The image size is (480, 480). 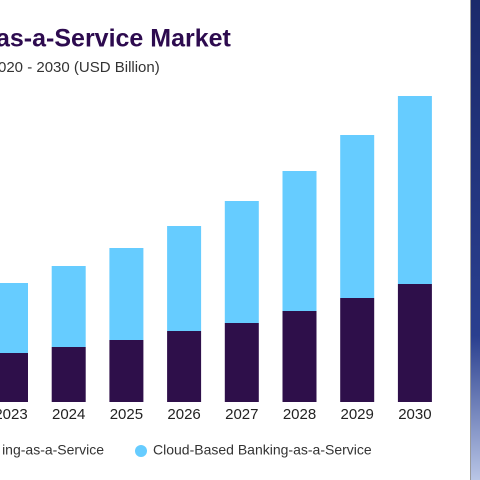 I want to click on x-tick-label: 2030, so click(x=414, y=414).